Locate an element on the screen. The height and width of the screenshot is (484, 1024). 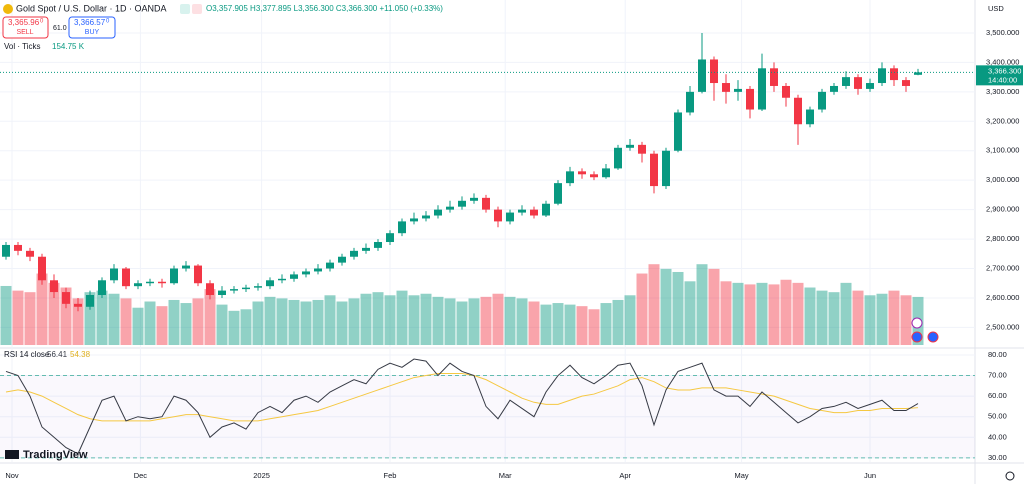
sell-button is located at coordinates (25, 27).